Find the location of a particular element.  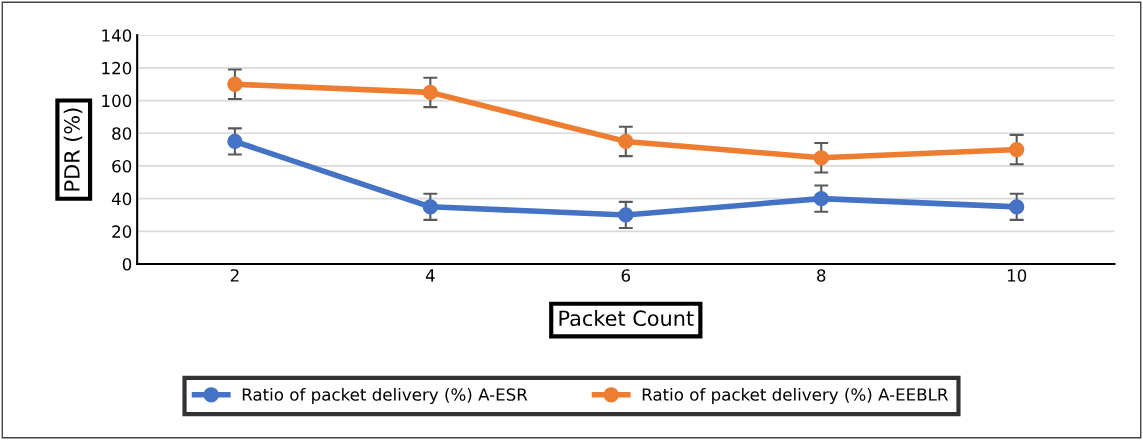

x-tick-label: 10 is located at coordinates (1017, 275).